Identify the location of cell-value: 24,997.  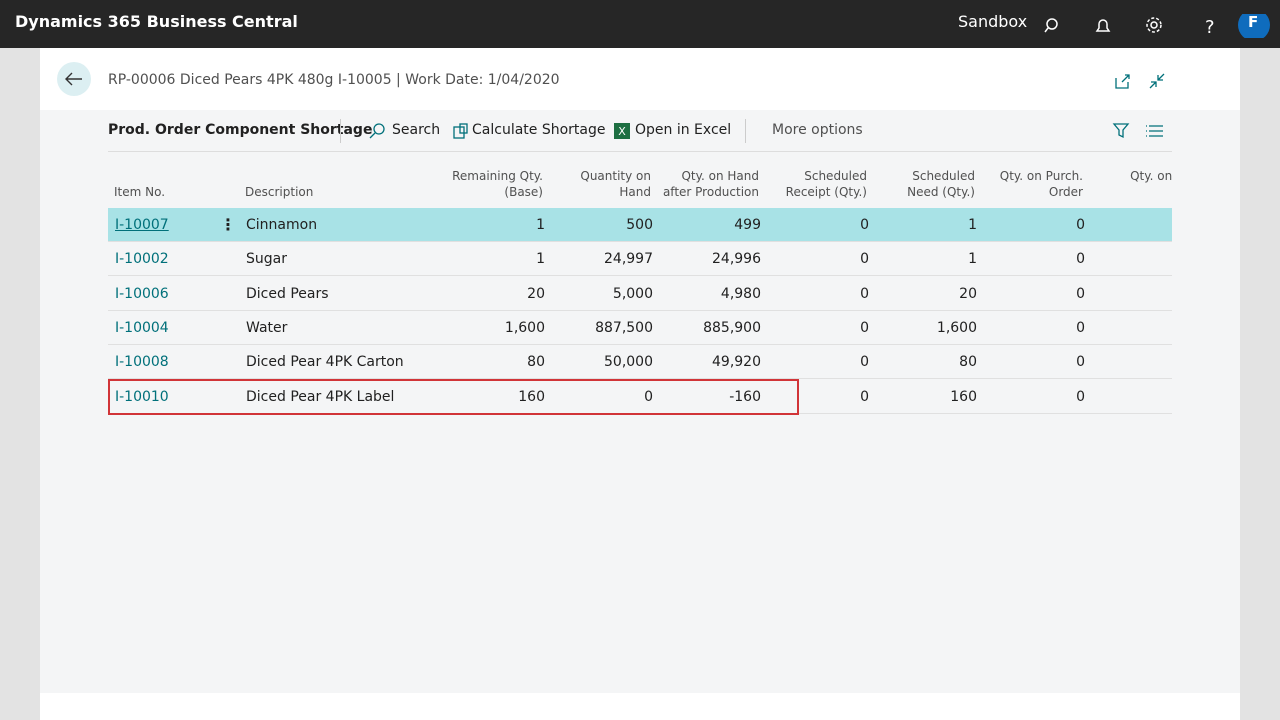
(628, 259).